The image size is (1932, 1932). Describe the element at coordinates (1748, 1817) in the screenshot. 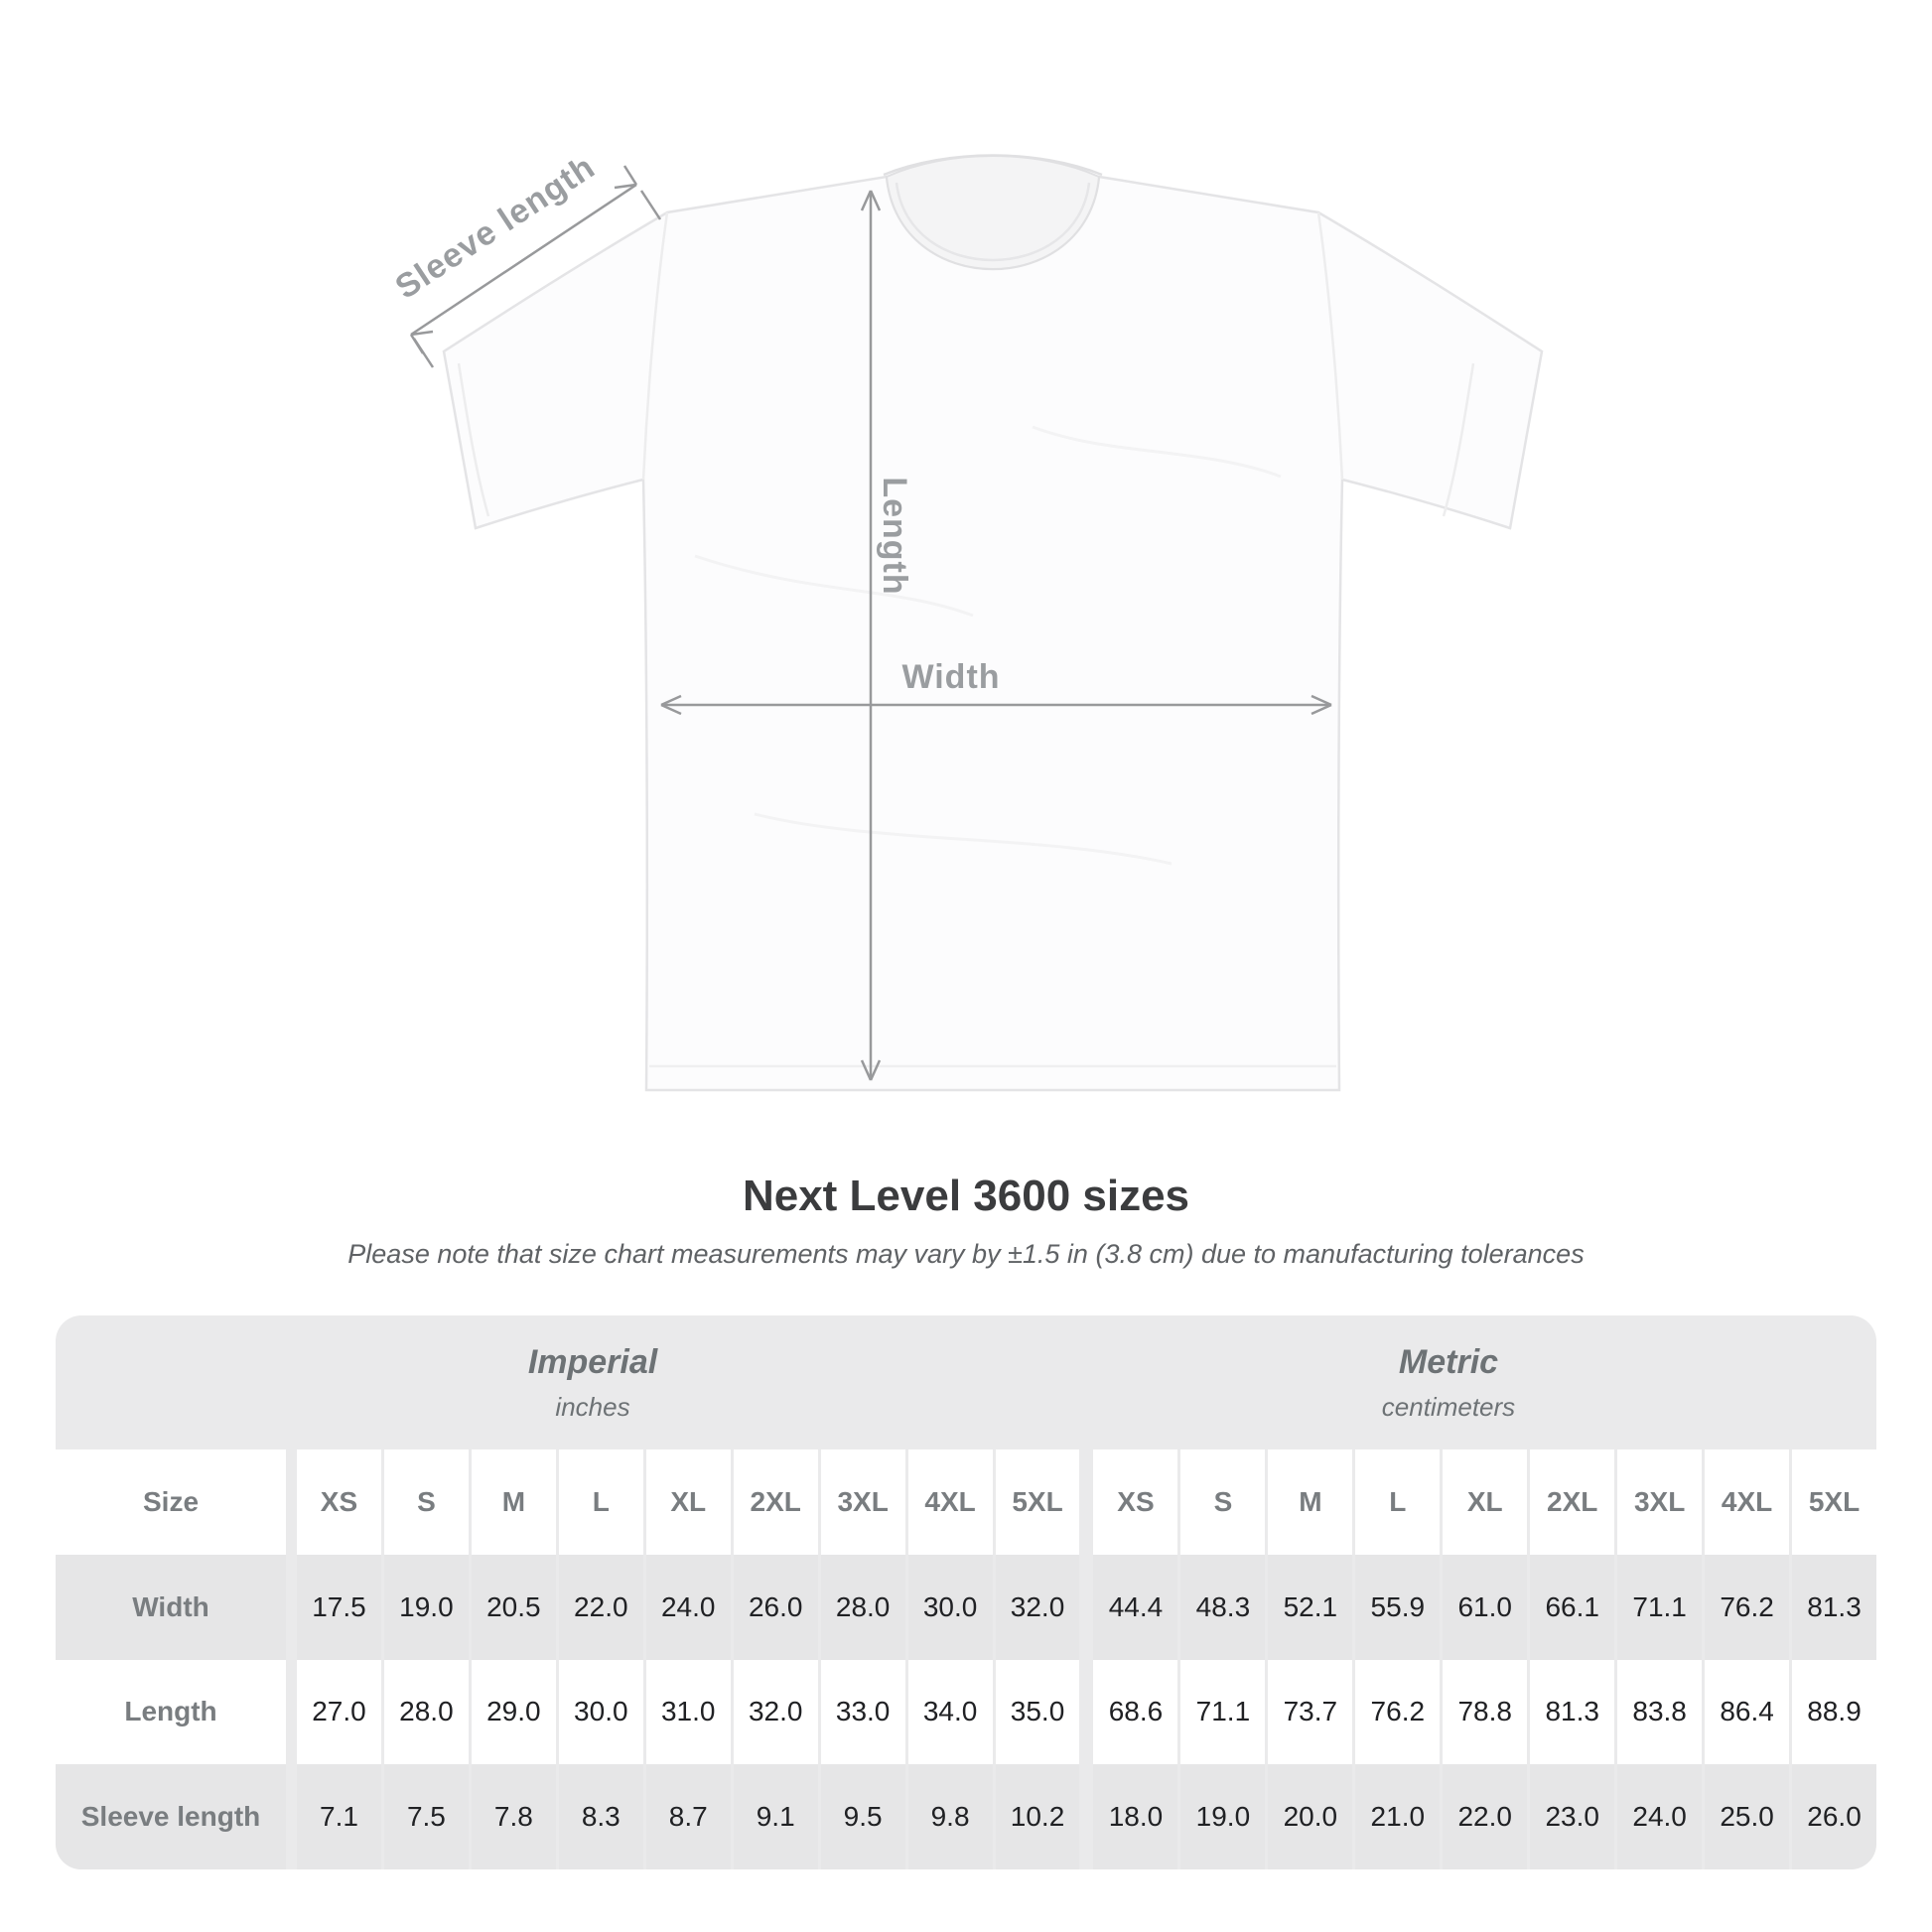

I see `value-sleeve-length-metric-4xl: 25.0` at that location.